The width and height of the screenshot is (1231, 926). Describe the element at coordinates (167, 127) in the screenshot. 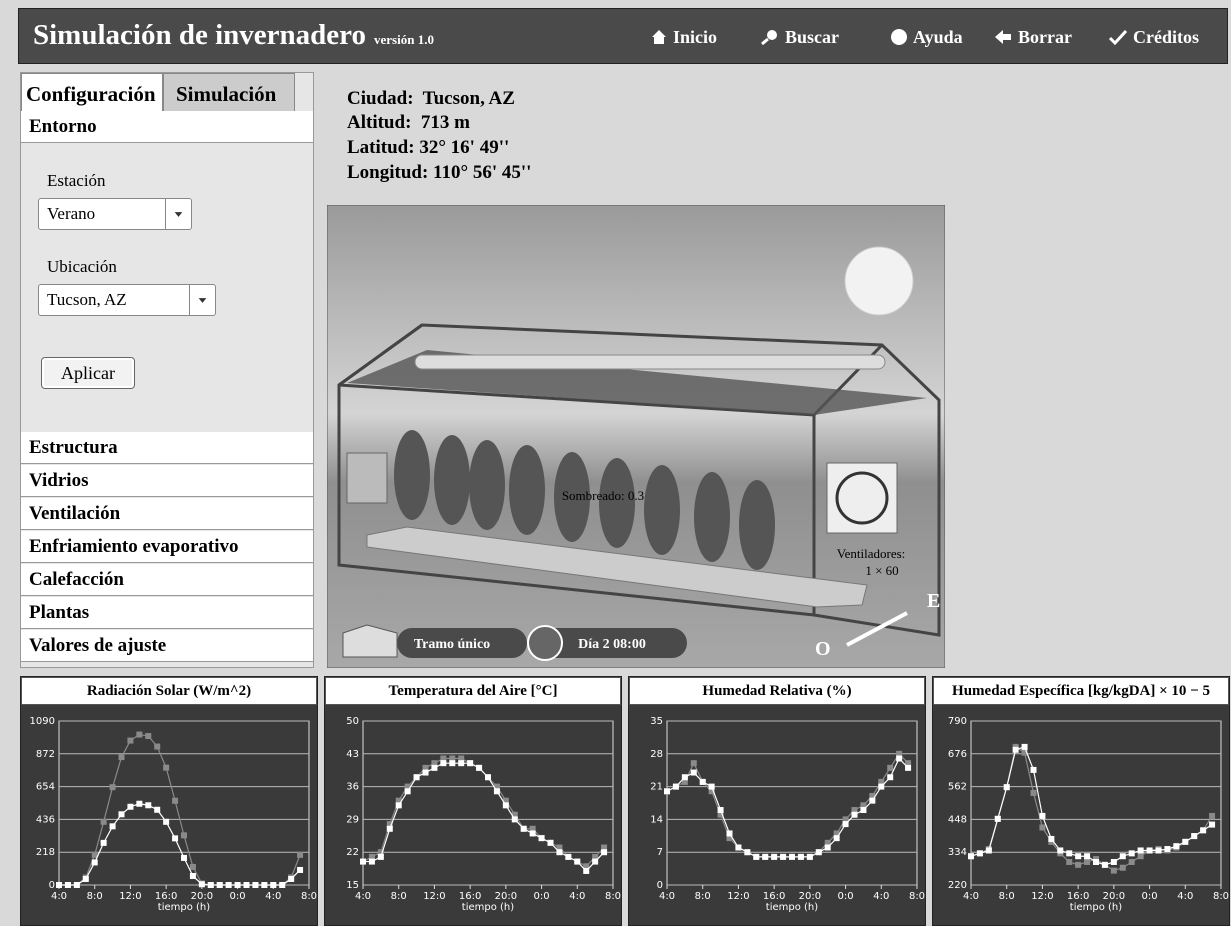

I see `section-header: Entorno` at that location.